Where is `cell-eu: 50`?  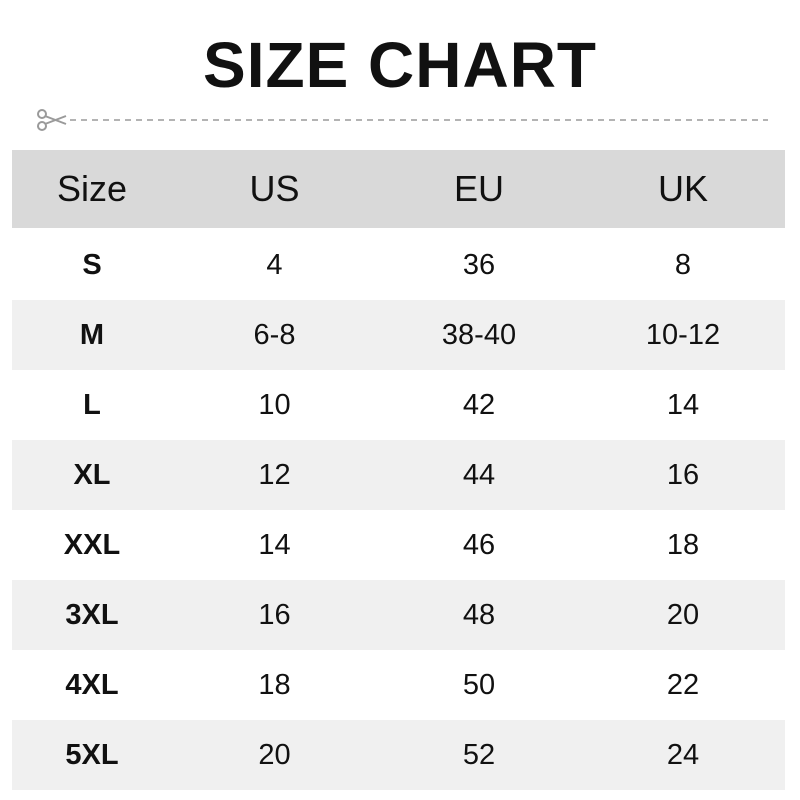 cell-eu: 50 is located at coordinates (479, 684).